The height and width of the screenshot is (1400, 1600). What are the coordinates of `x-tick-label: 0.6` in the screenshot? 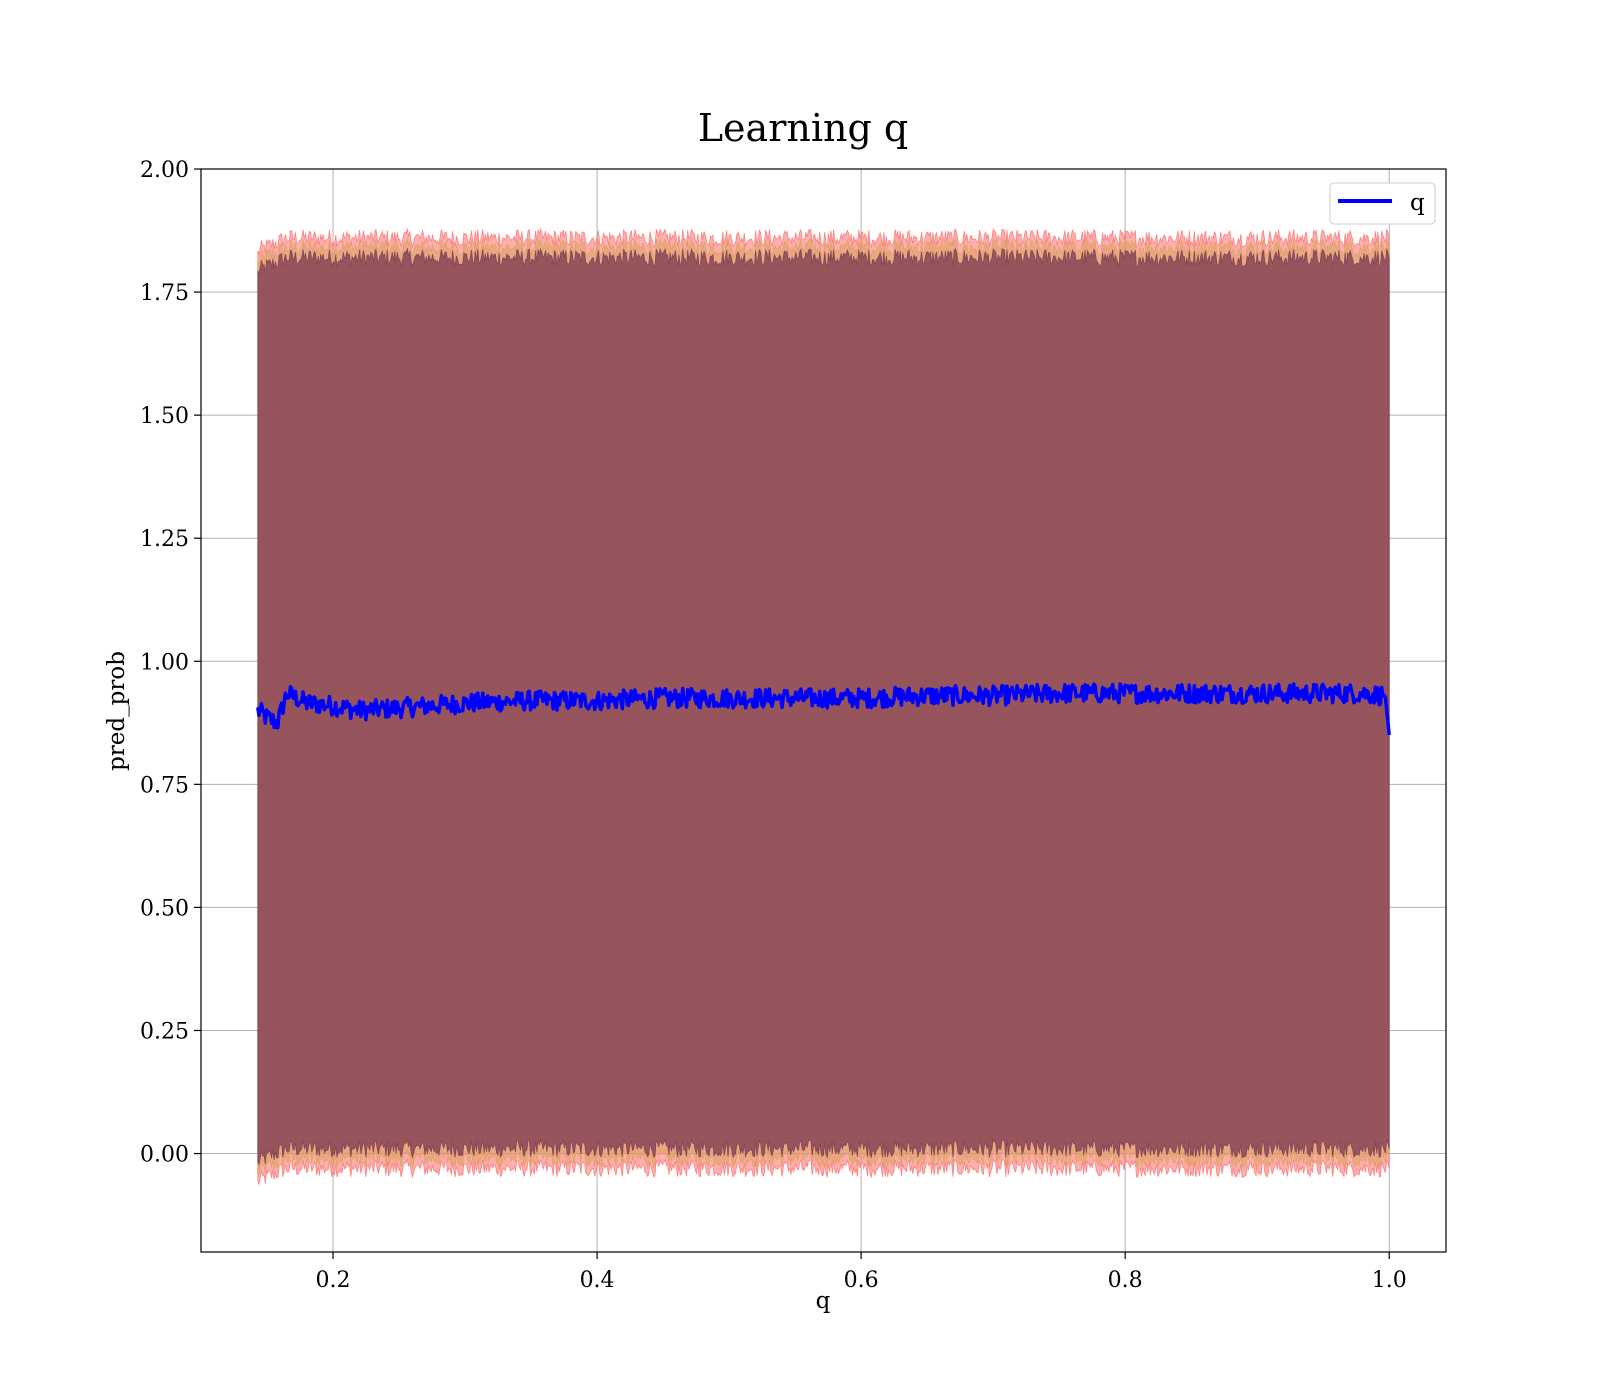 It's located at (861, 1280).